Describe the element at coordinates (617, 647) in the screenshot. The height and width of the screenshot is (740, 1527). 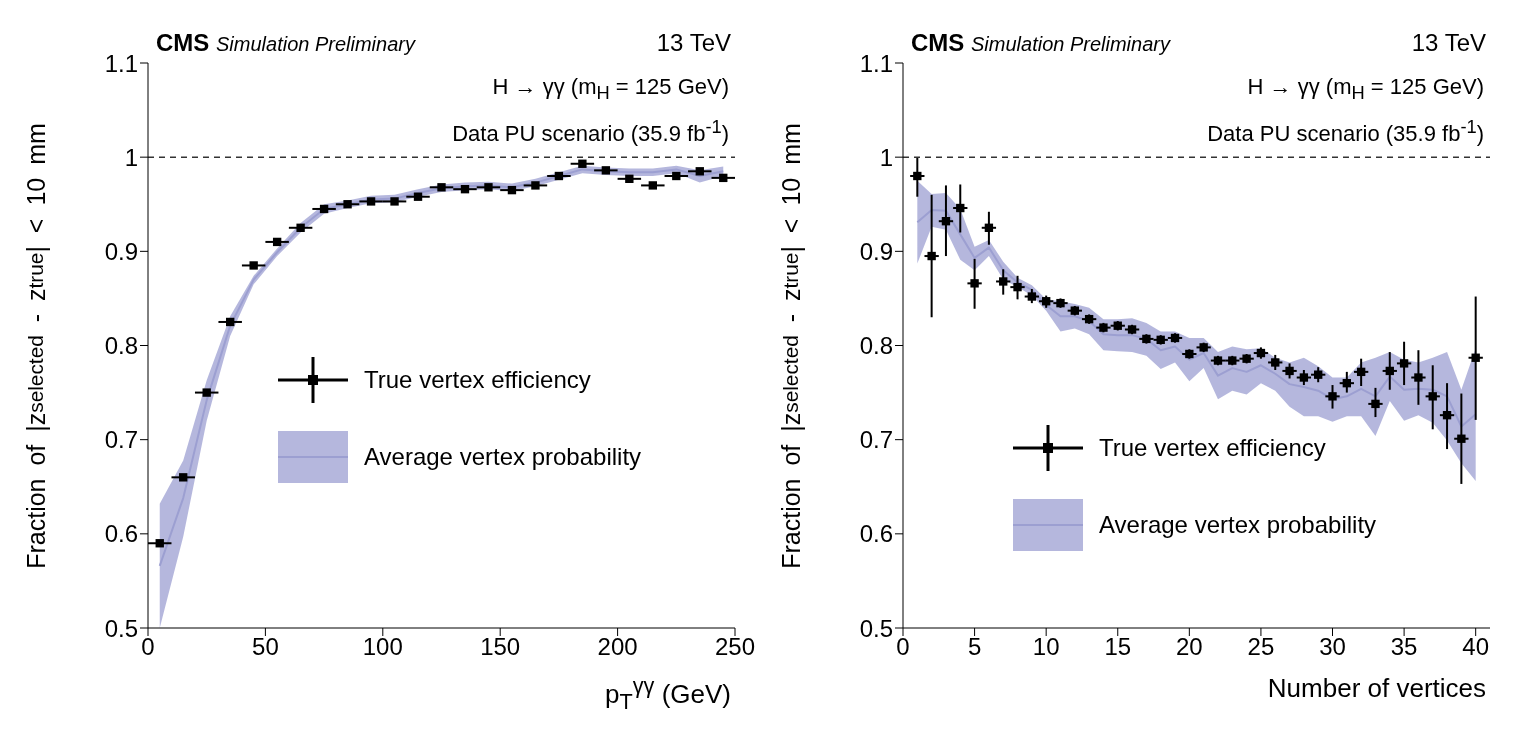
I see `x-tick-label: 200` at that location.